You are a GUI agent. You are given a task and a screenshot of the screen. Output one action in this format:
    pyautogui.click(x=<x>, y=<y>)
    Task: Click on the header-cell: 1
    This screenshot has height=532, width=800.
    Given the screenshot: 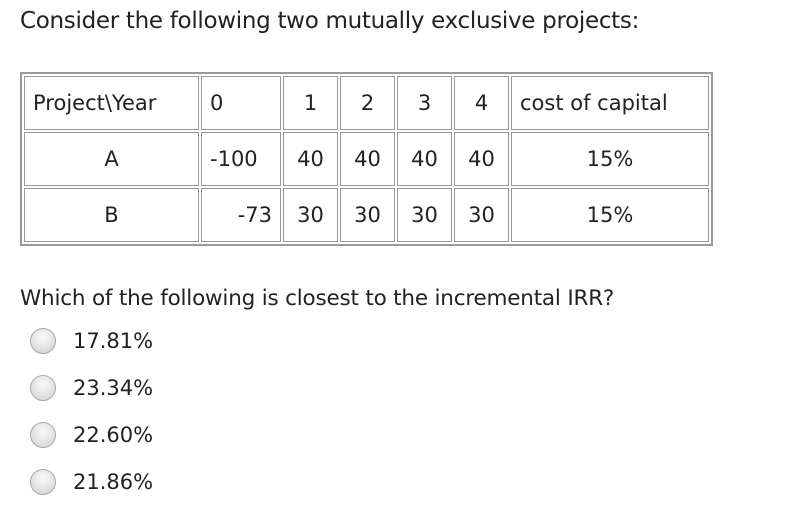 What is the action you would take?
    pyautogui.click(x=310, y=103)
    